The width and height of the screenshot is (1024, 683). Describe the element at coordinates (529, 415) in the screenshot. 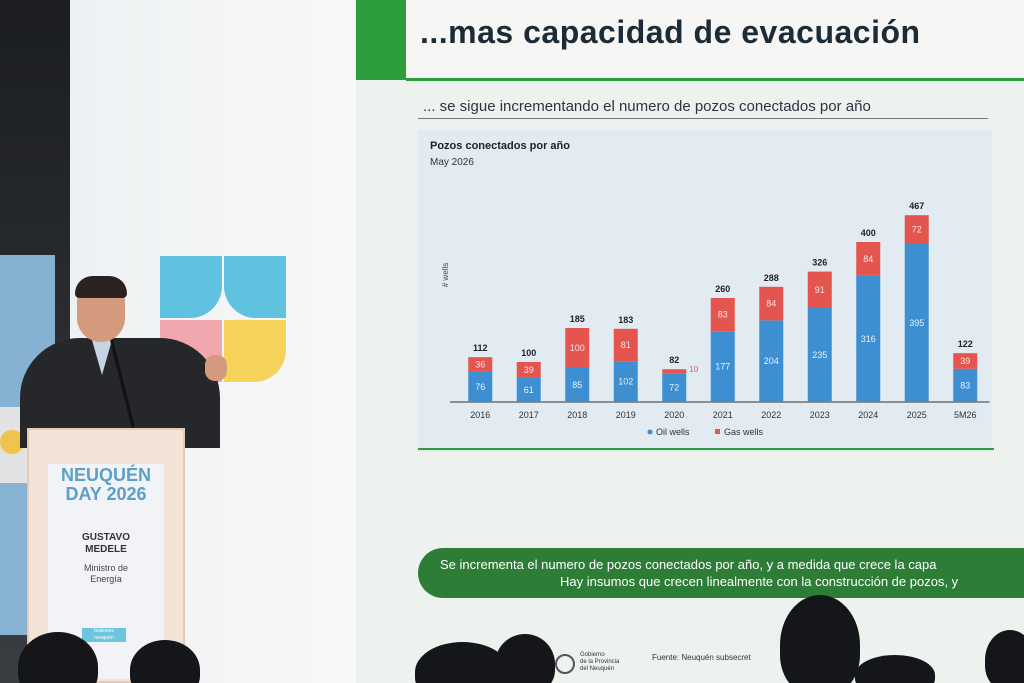

I see `x-tick-label: 2017` at that location.